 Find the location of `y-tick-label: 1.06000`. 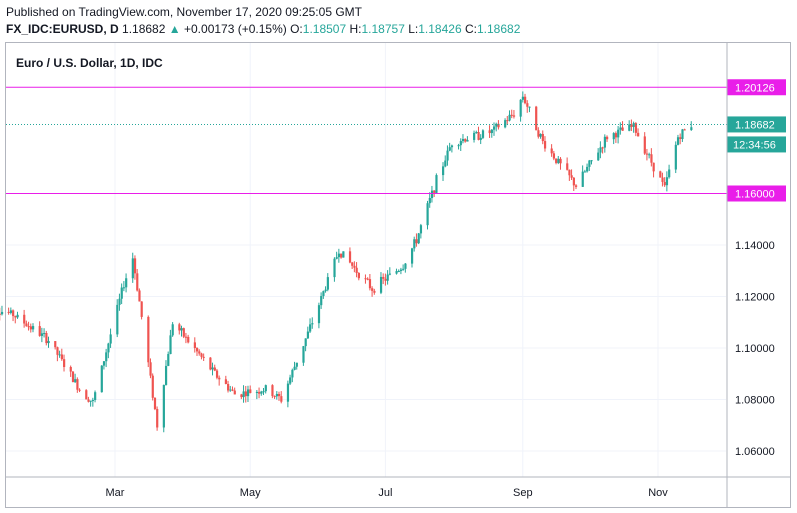

y-tick-label: 1.06000 is located at coordinates (755, 452).